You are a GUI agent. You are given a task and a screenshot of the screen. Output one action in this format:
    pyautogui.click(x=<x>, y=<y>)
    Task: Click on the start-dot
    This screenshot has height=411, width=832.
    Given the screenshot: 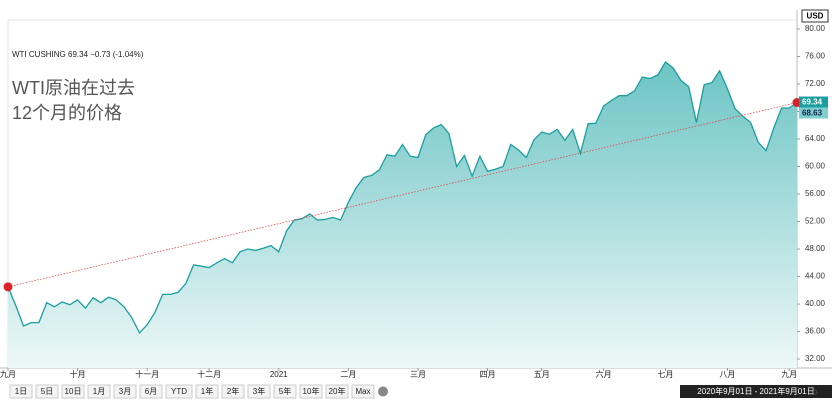 What is the action you would take?
    pyautogui.click(x=8, y=287)
    